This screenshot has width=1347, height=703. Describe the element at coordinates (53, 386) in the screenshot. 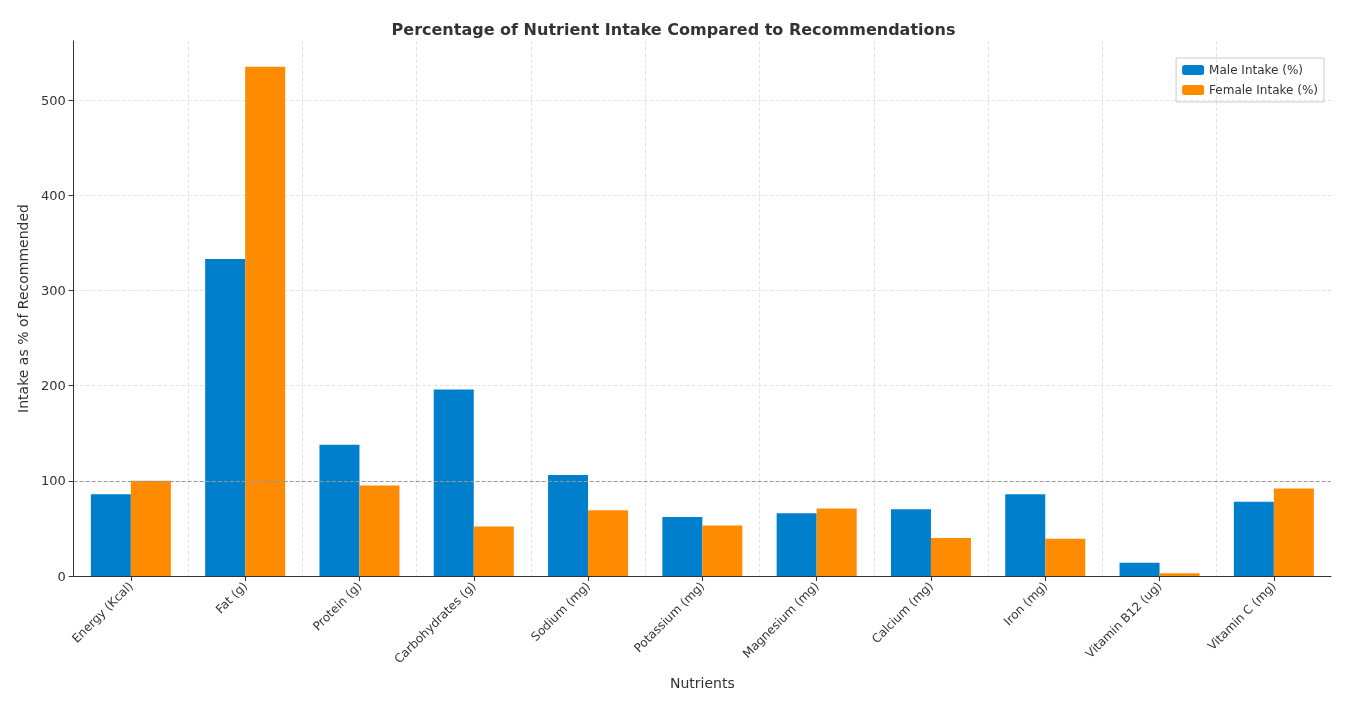

I see `y-tick-label: 200` at that location.